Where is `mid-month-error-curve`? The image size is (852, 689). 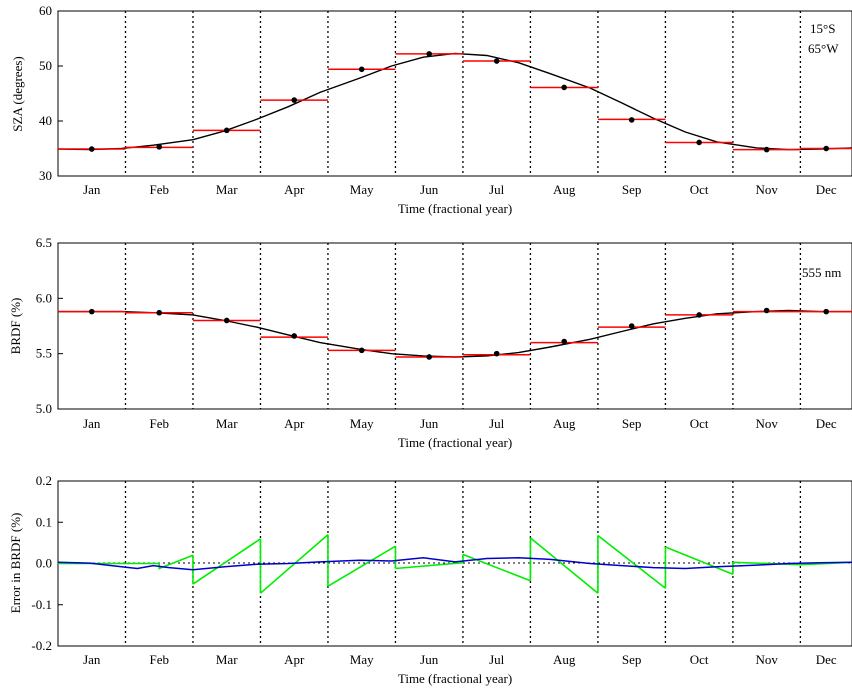 mid-month-error-curve is located at coordinates (454, 563).